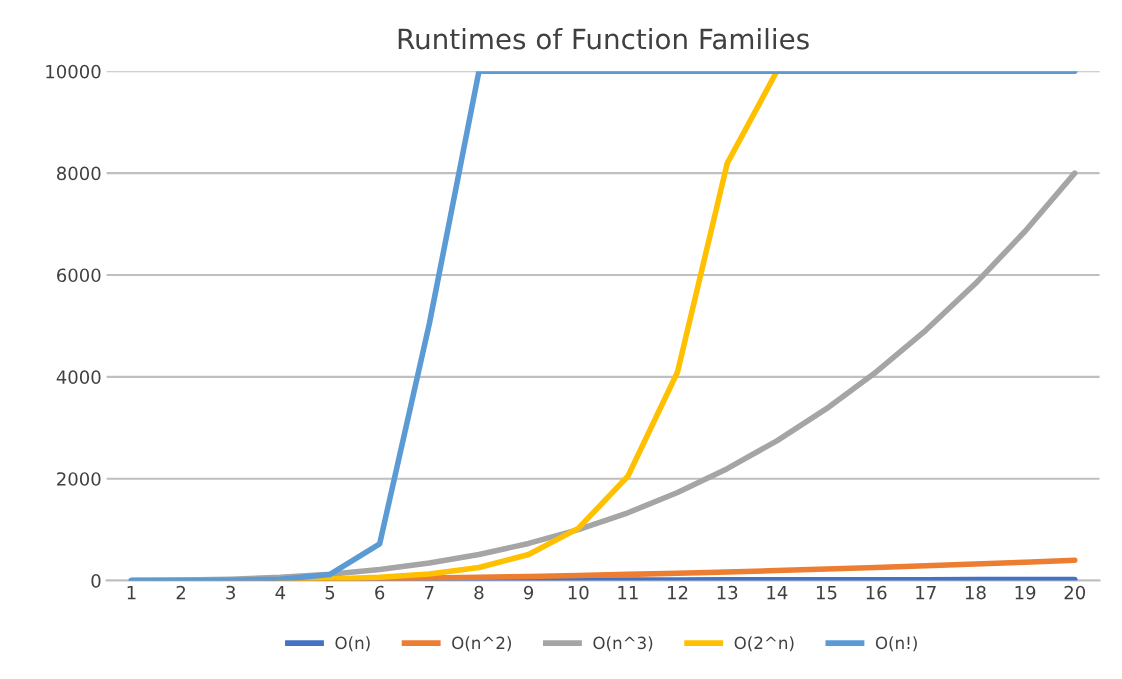 The height and width of the screenshot is (679, 1122). I want to click on x-tick-label: 12, so click(678, 592).